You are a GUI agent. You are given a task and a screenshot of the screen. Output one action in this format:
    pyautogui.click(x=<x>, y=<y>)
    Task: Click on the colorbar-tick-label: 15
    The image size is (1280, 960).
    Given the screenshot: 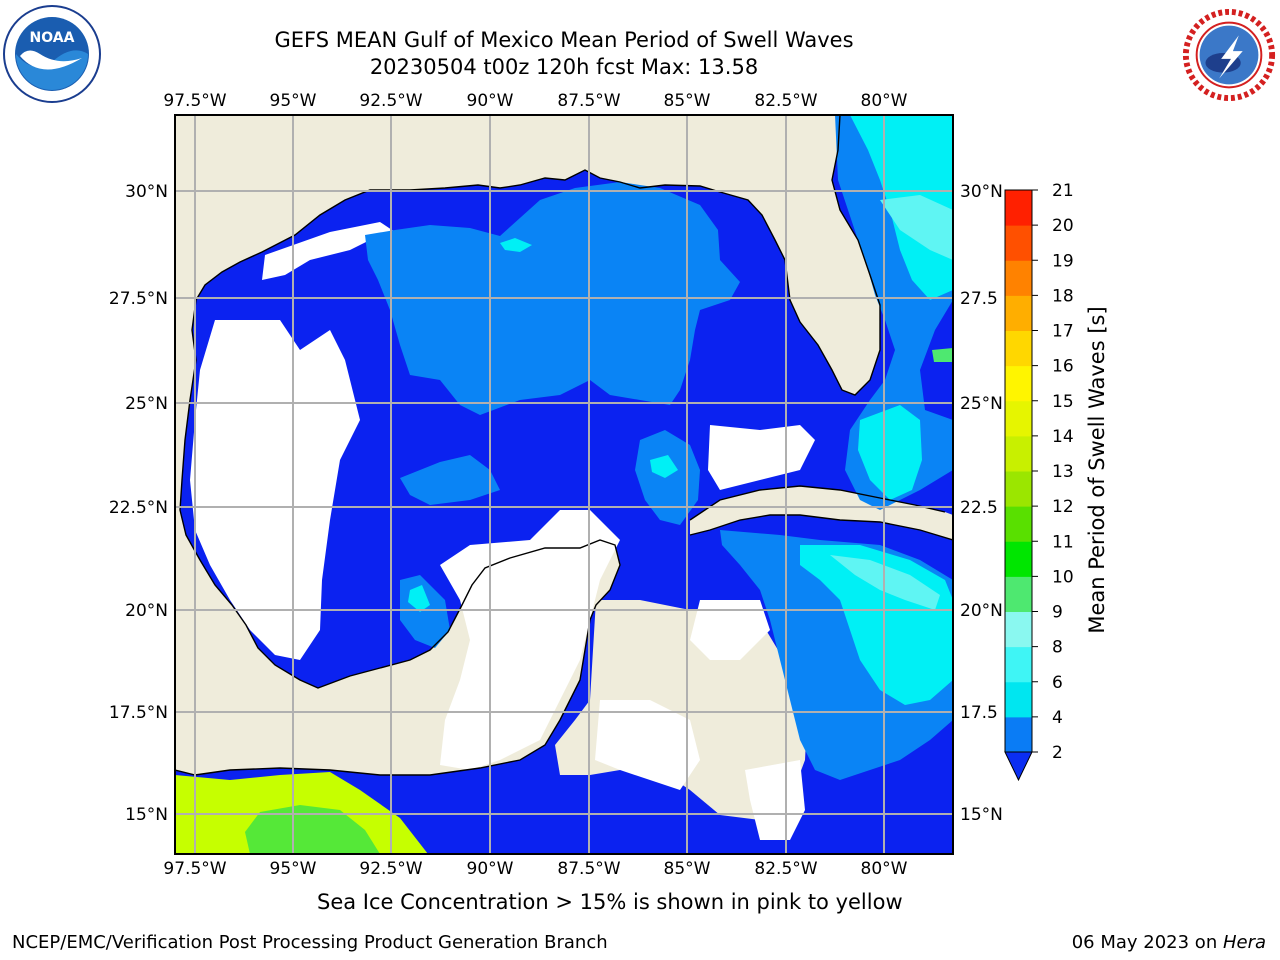 What is the action you would take?
    pyautogui.click(x=1063, y=402)
    